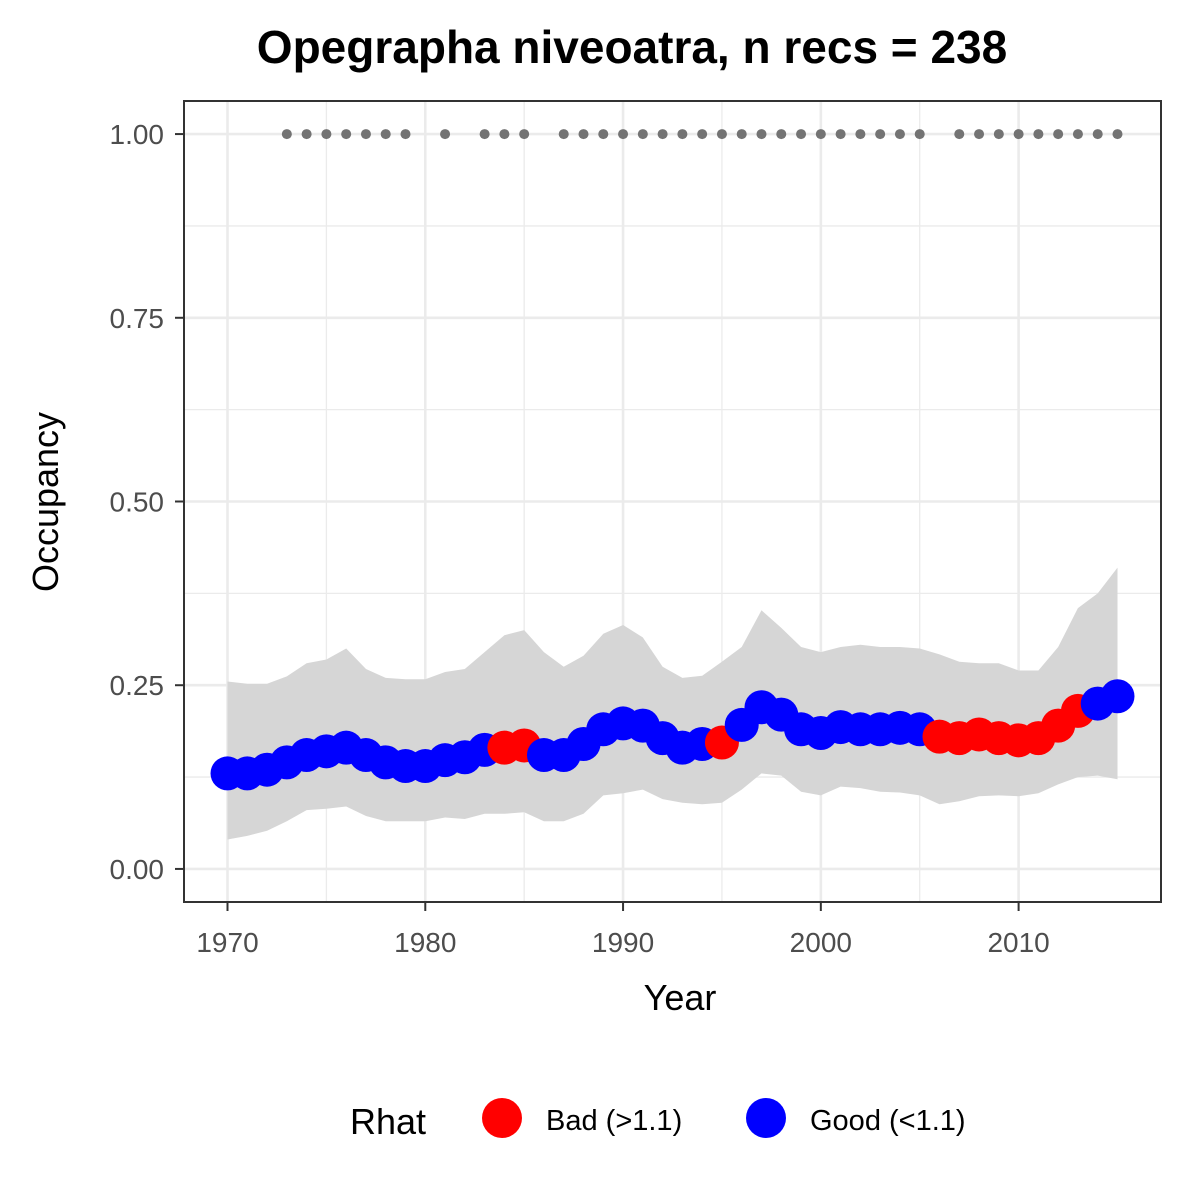 Image resolution: width=1200 pixels, height=1200 pixels. What do you see at coordinates (672, 735) in the screenshot?
I see `occupancy-points` at bounding box center [672, 735].